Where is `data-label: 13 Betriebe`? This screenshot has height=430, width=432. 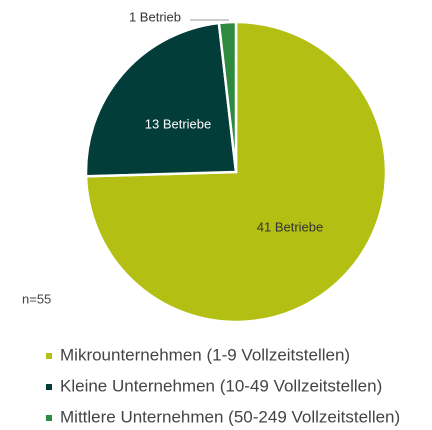 data-label: 13 Betriebe is located at coordinates (178, 123).